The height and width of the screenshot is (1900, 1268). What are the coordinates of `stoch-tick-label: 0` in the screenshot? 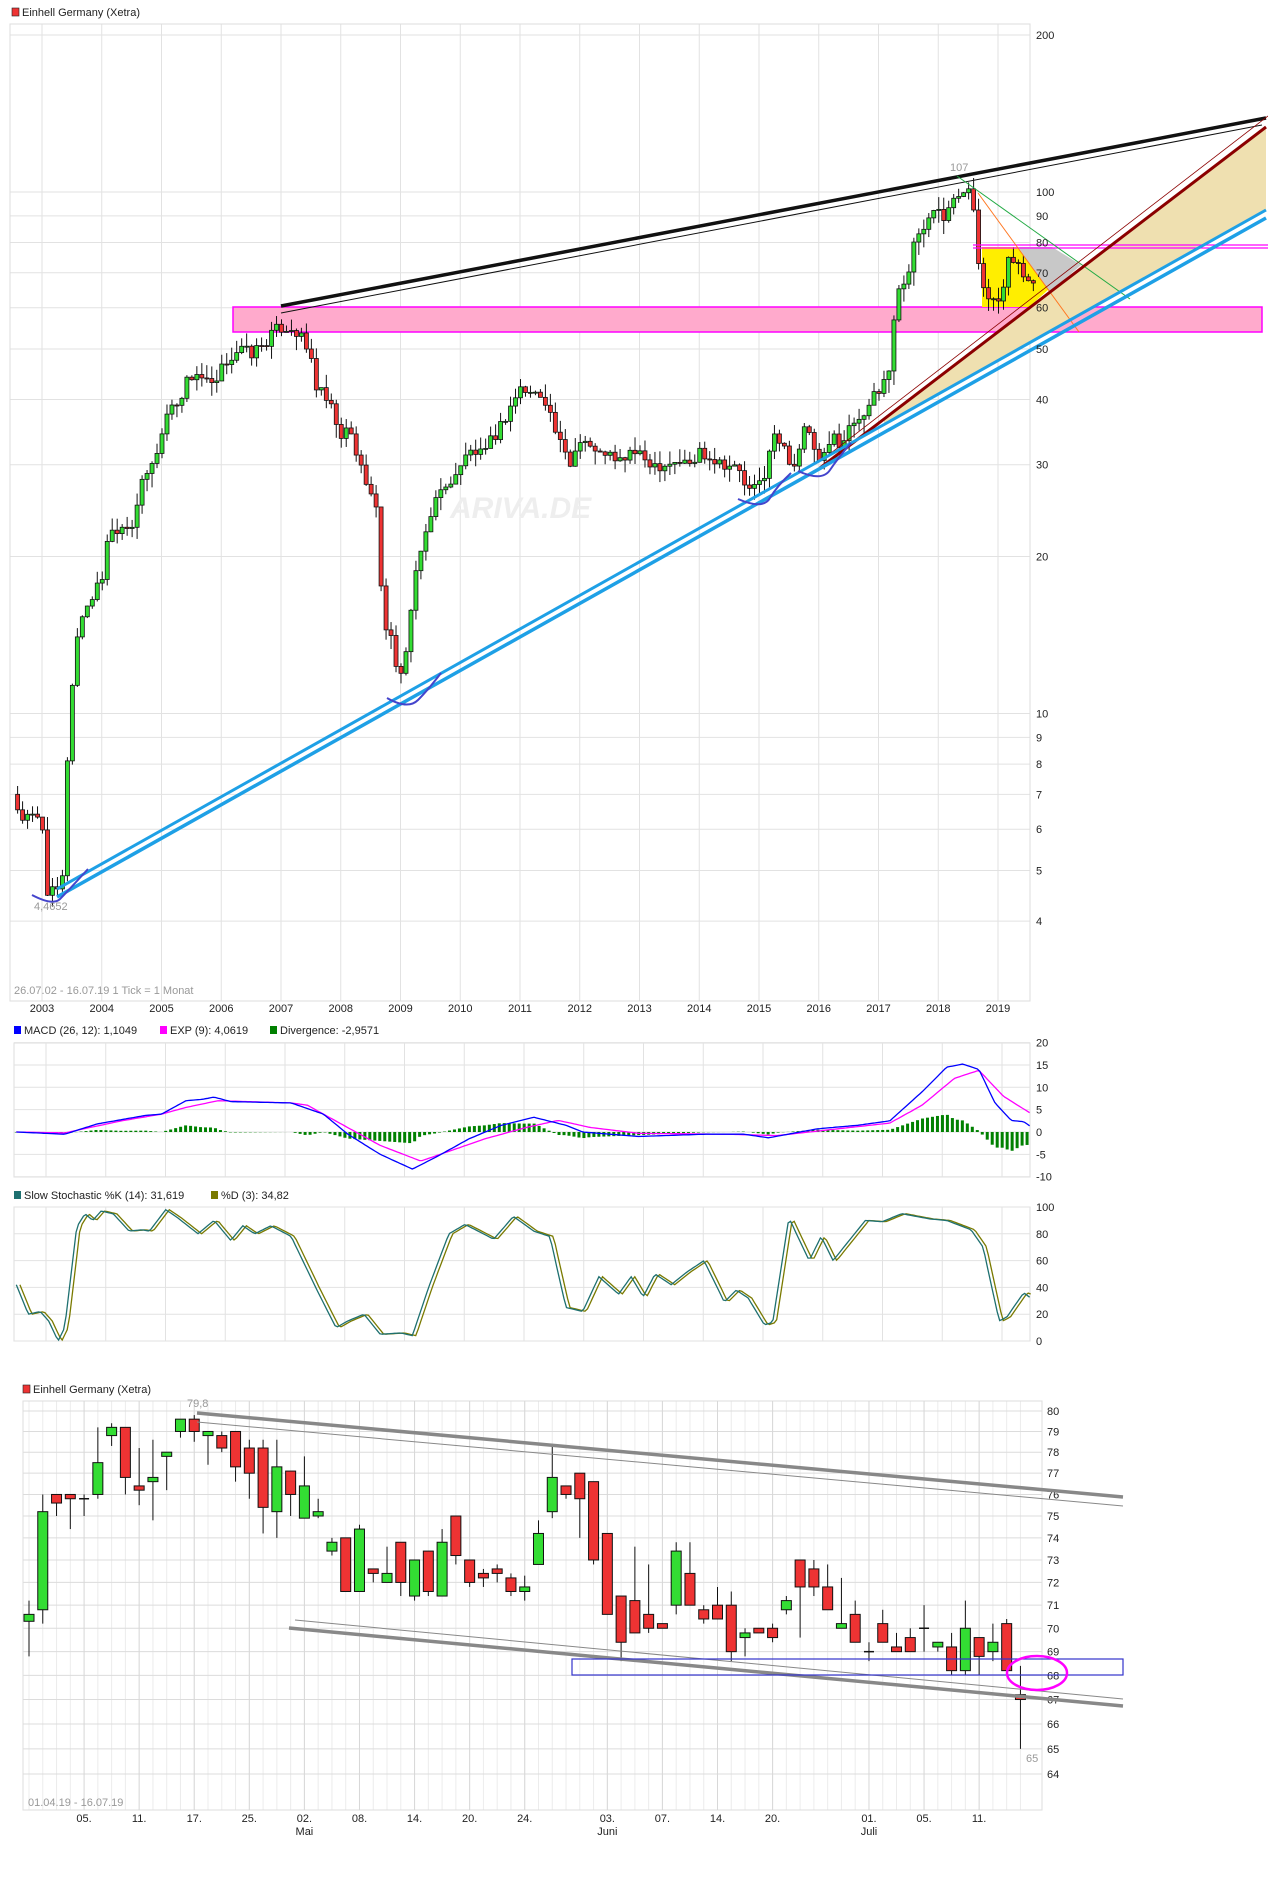 It's located at (1039, 1342).